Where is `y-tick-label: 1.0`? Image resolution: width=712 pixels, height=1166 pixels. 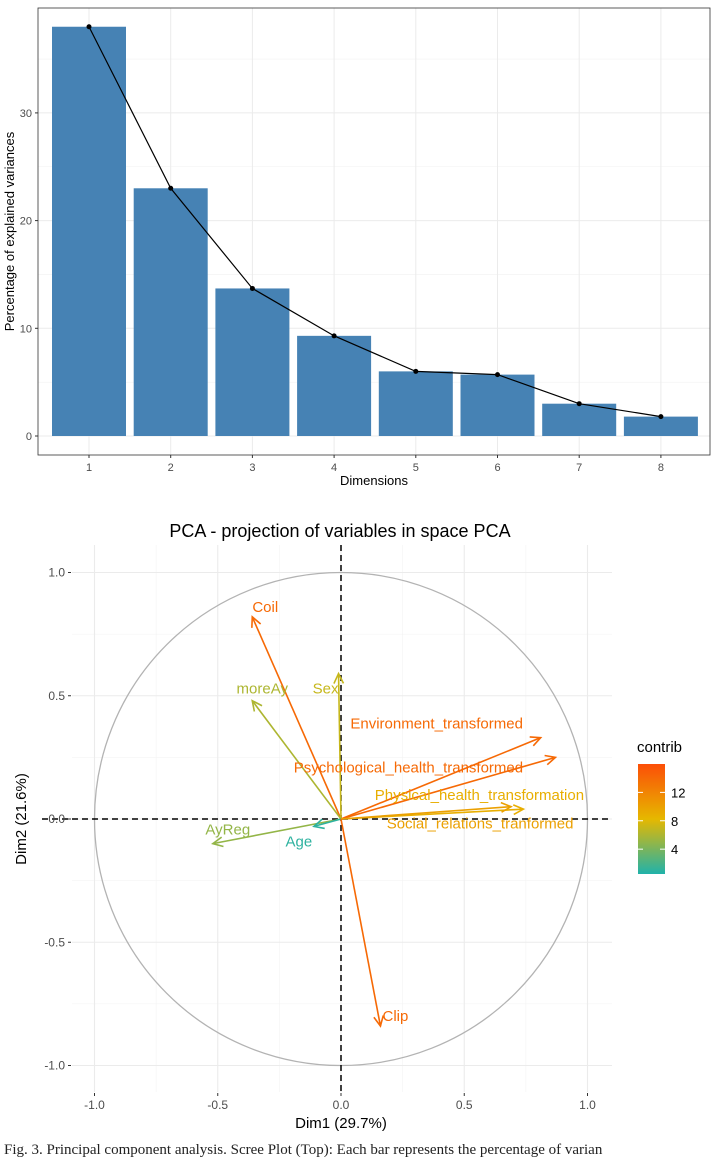
y-tick-label: 1.0 is located at coordinates (56, 573).